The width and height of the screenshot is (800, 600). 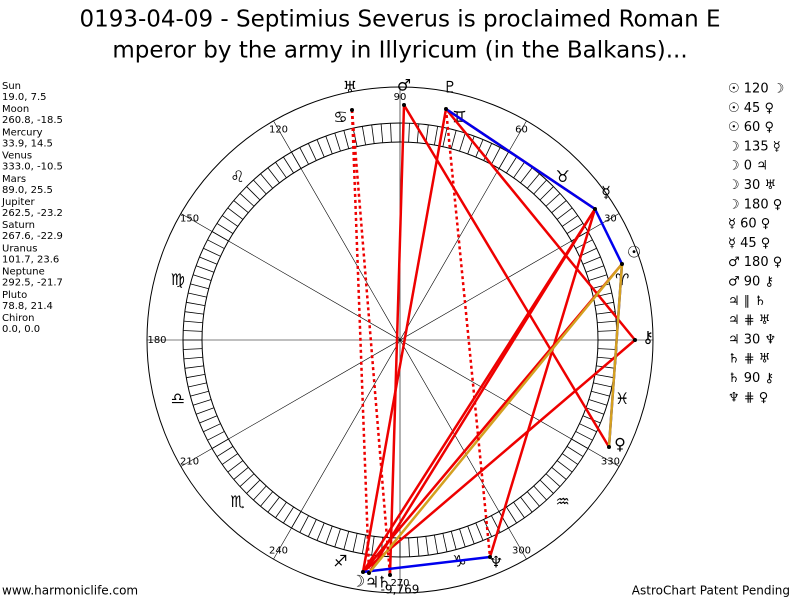 What do you see at coordinates (747, 301) in the screenshot?
I see `aspect-entry: ♃ ∥ ♄` at bounding box center [747, 301].